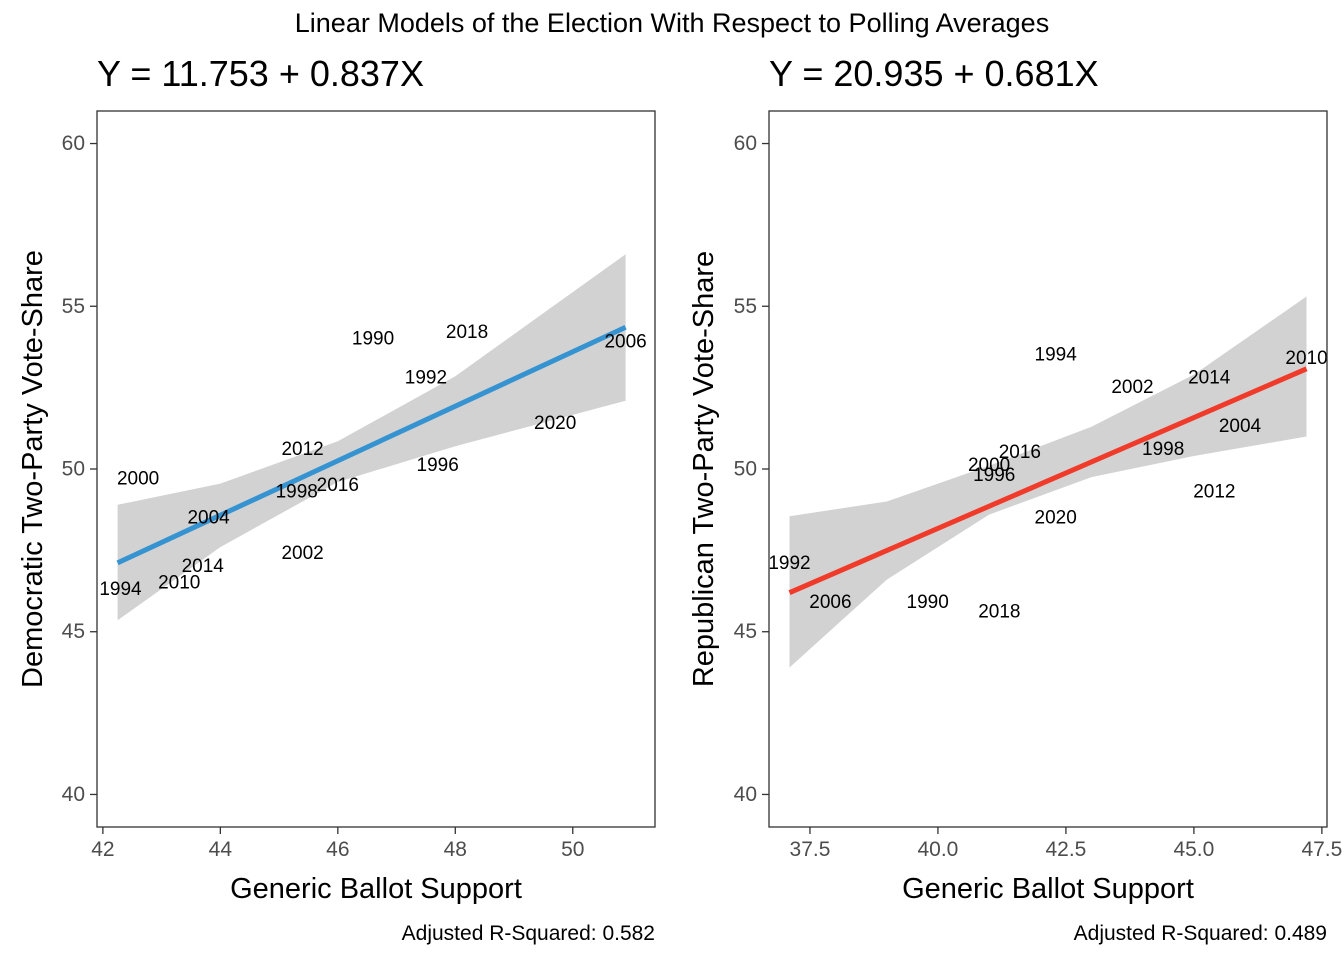 This screenshot has width=1344, height=960. I want to click on x-tick-label: 46, so click(337, 849).